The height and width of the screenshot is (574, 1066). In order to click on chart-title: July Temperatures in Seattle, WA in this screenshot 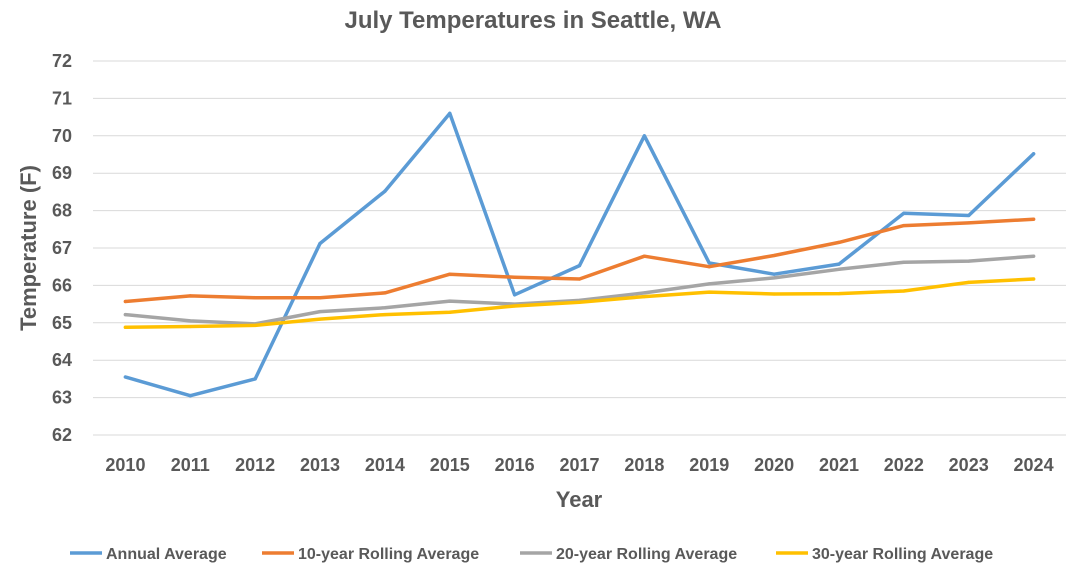, I will do `click(532, 20)`.